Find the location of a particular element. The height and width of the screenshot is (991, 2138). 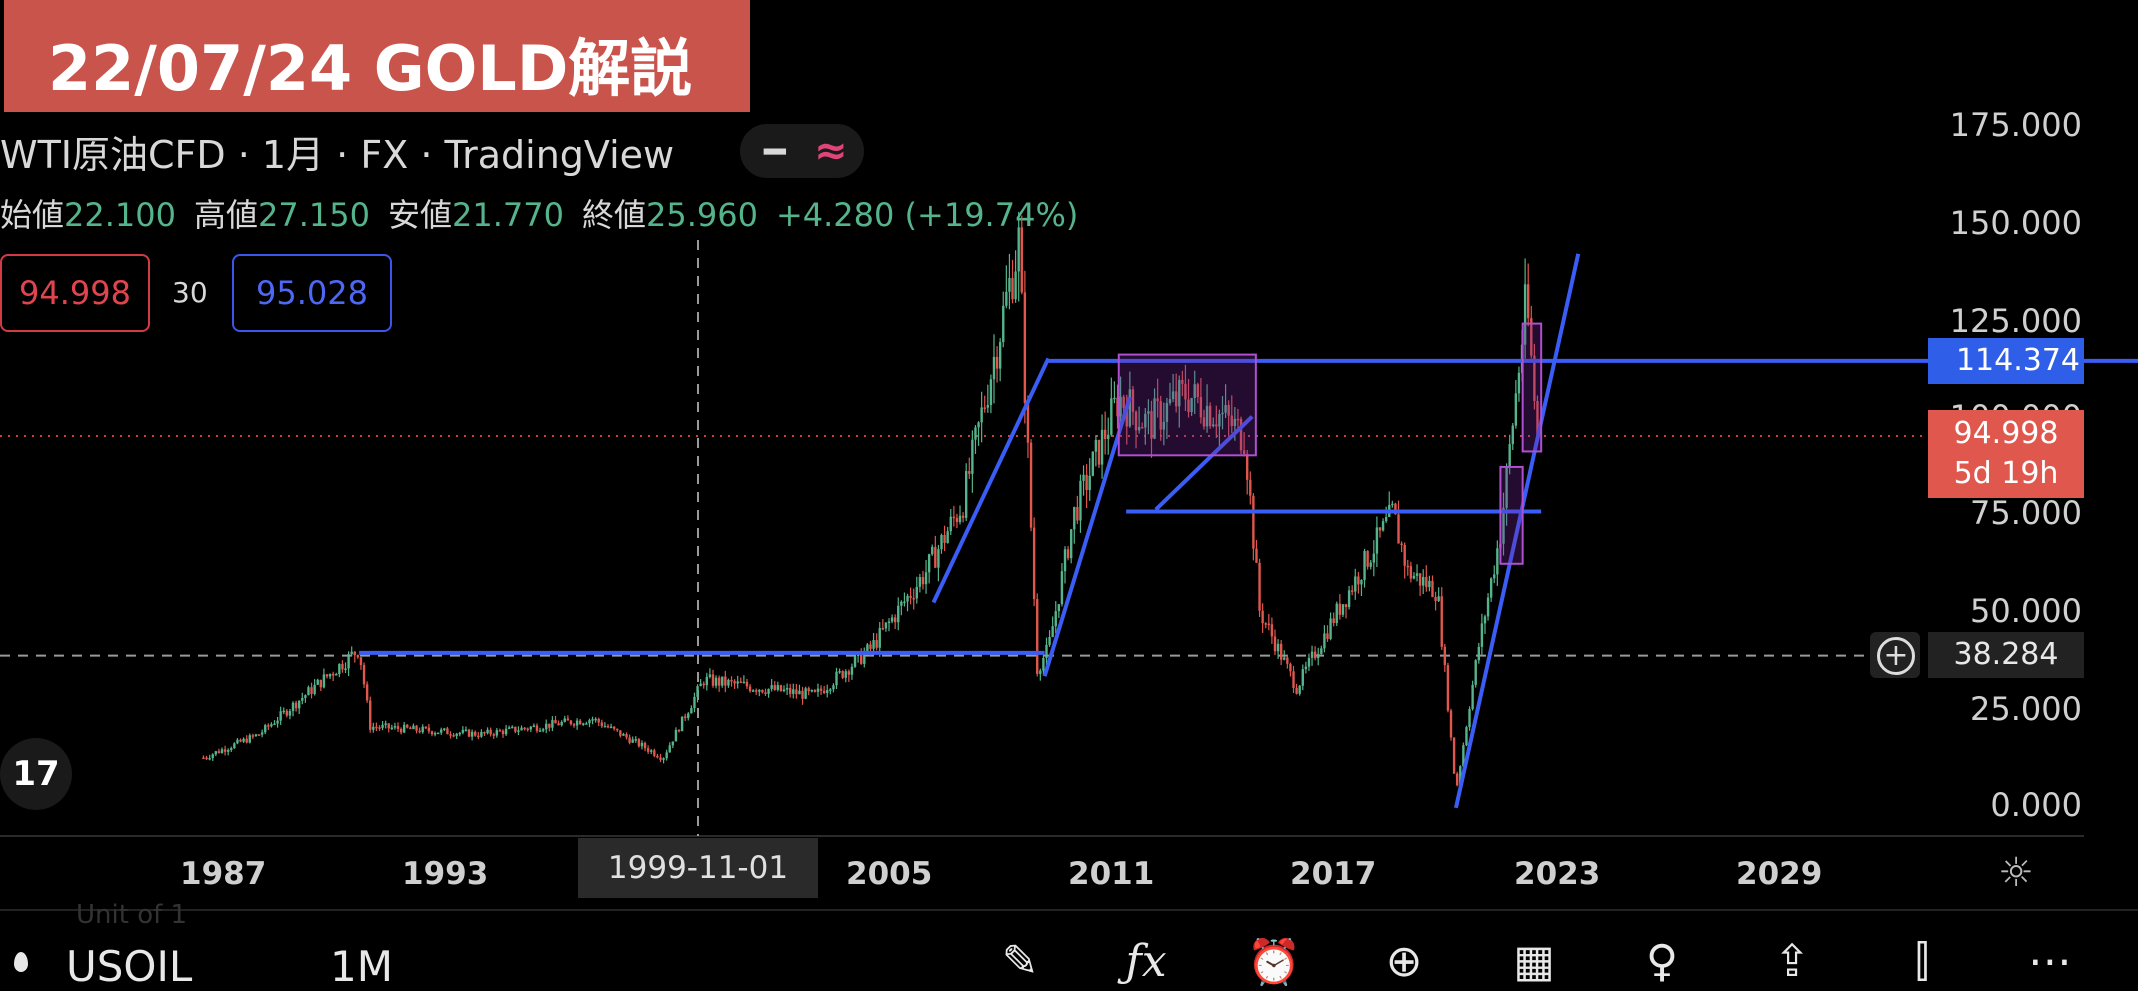

candles-icon: ⫿ is located at coordinates (1922, 961).